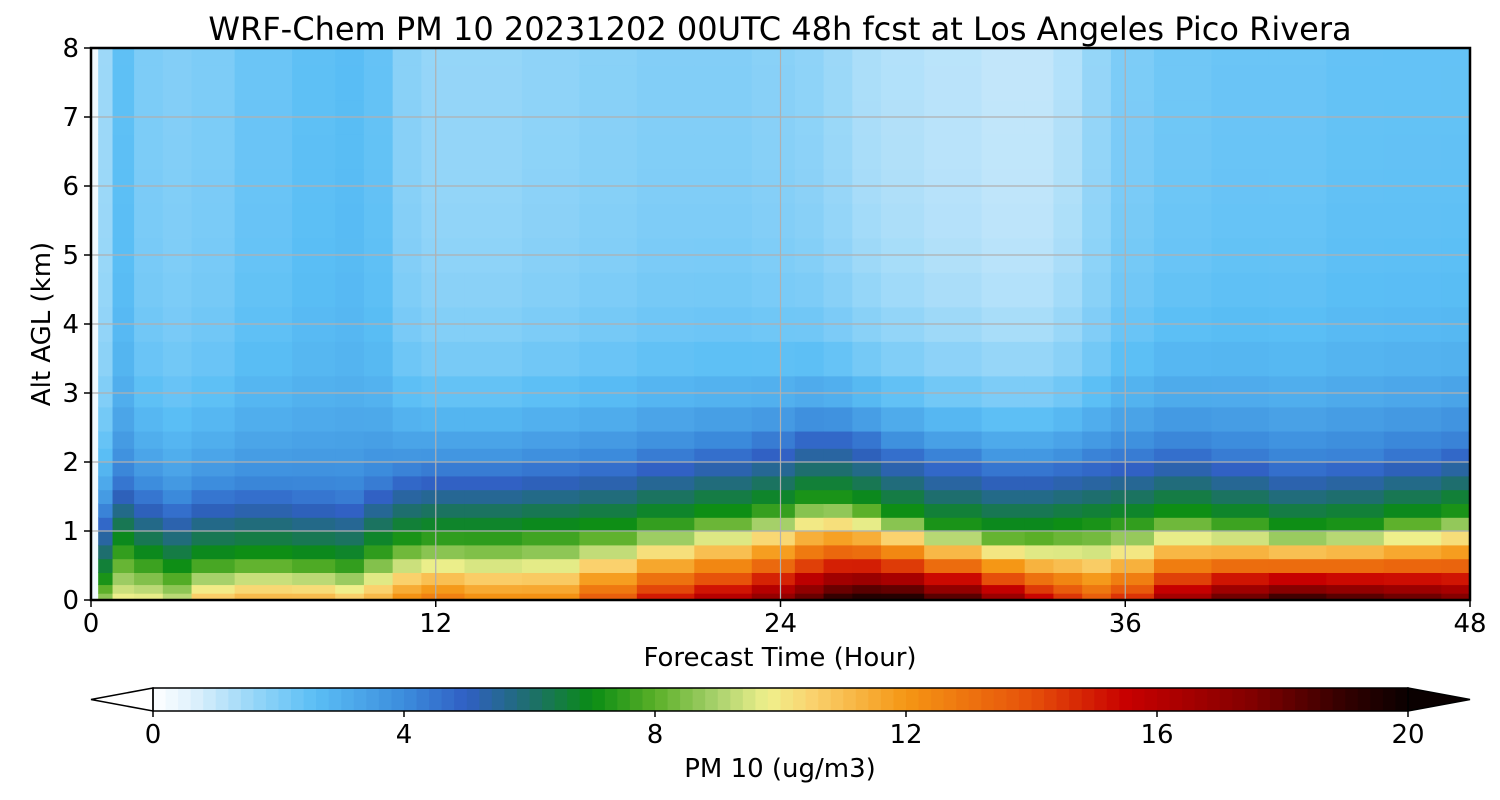  What do you see at coordinates (779, 658) in the screenshot?
I see `x-axis-label: Forecast Time (Hour)` at bounding box center [779, 658].